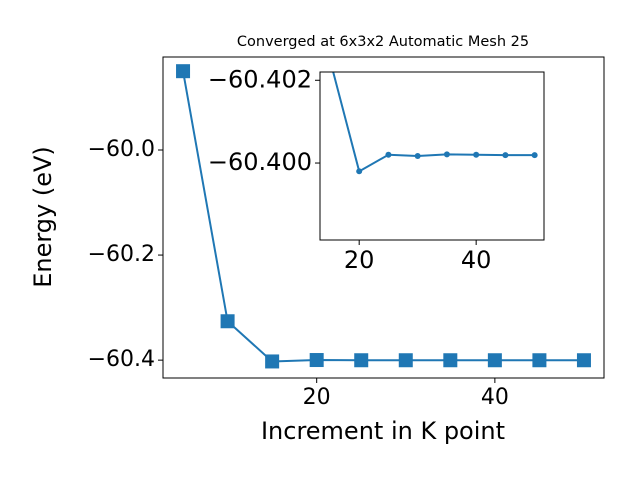 The height and width of the screenshot is (480, 640). I want to click on y-tick-label: −60.4, so click(121, 359).